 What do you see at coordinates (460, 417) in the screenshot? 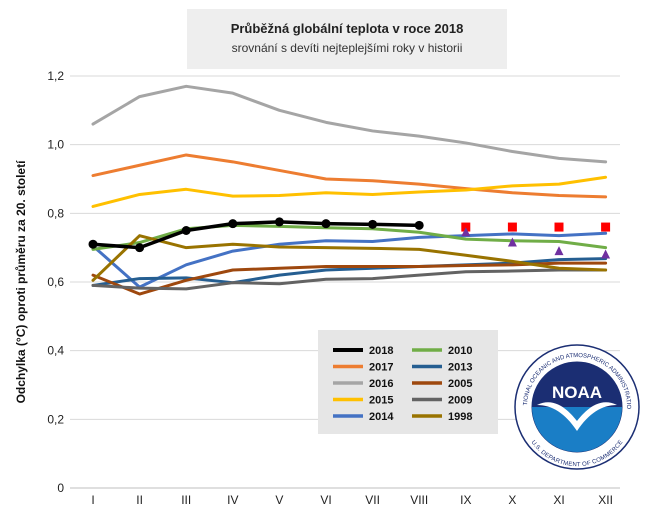
I see `legend-label-1998: 1998` at bounding box center [460, 417].